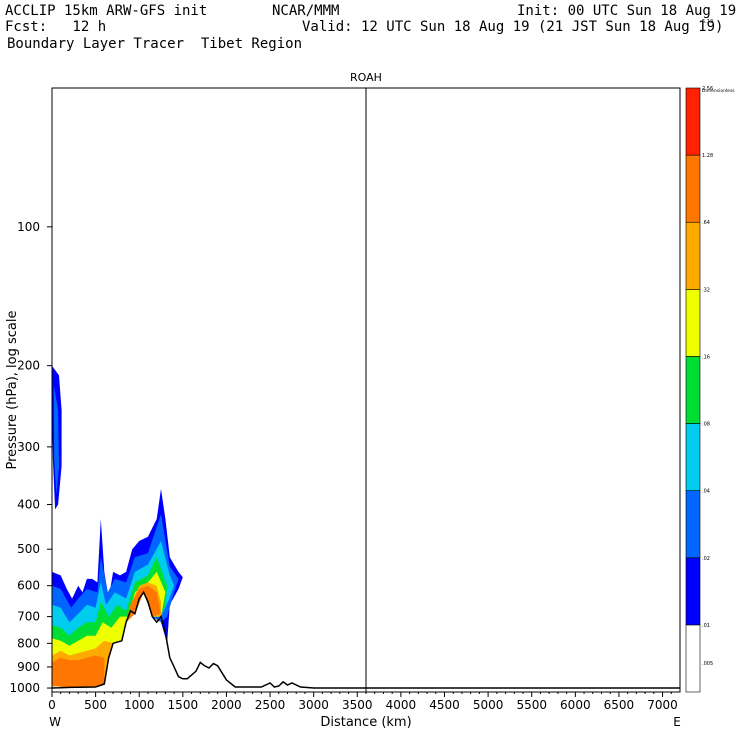 The width and height of the screenshot is (740, 740). Describe the element at coordinates (28, 617) in the screenshot. I see `y-tick-label-700: 700` at that location.